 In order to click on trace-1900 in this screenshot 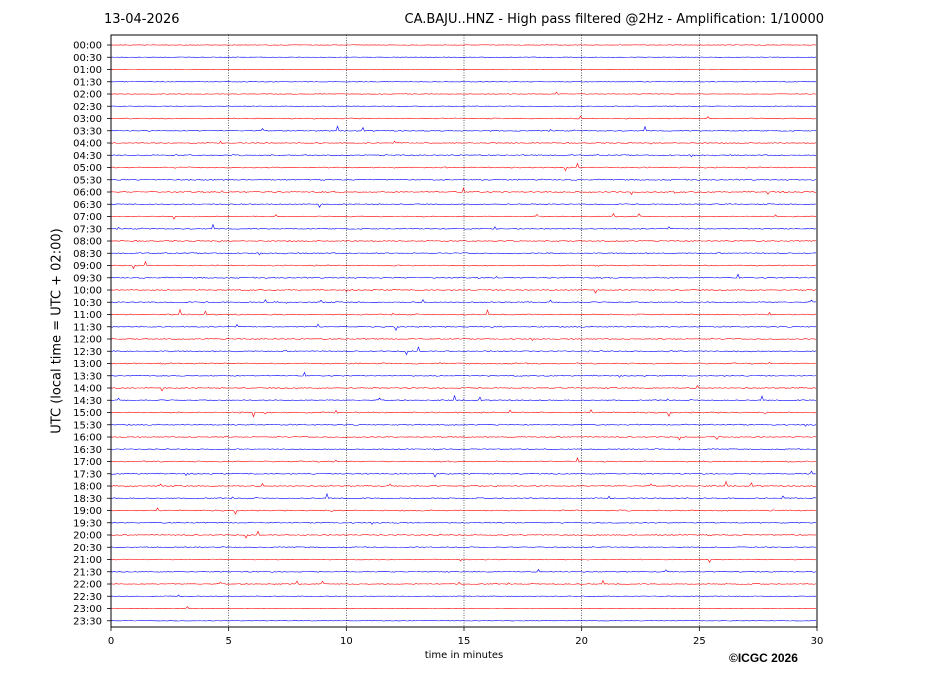, I will do `click(463, 511)`.